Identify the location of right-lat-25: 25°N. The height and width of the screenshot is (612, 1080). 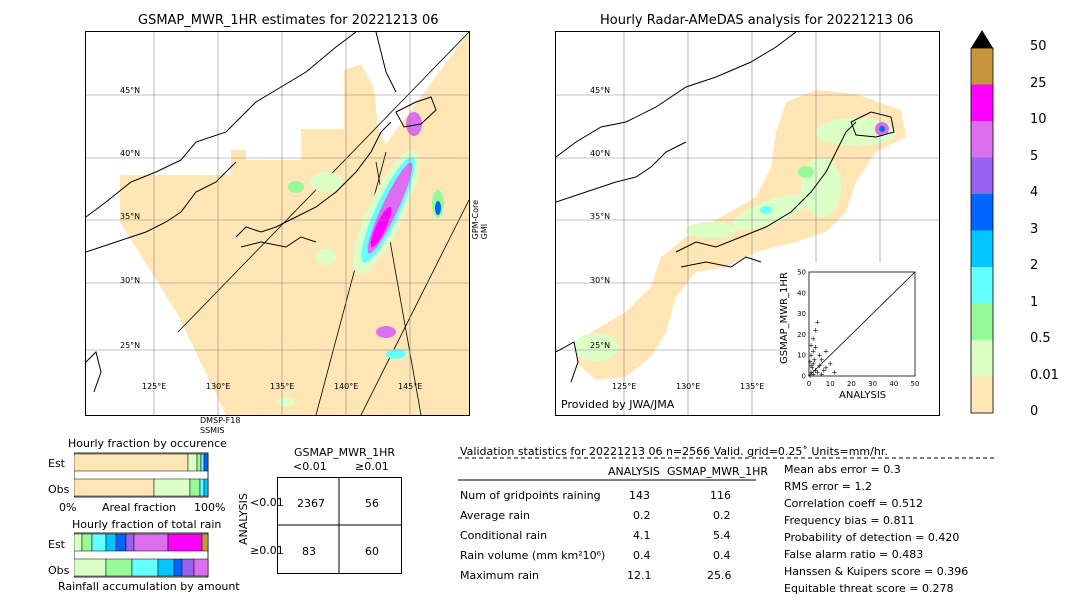
(600, 345).